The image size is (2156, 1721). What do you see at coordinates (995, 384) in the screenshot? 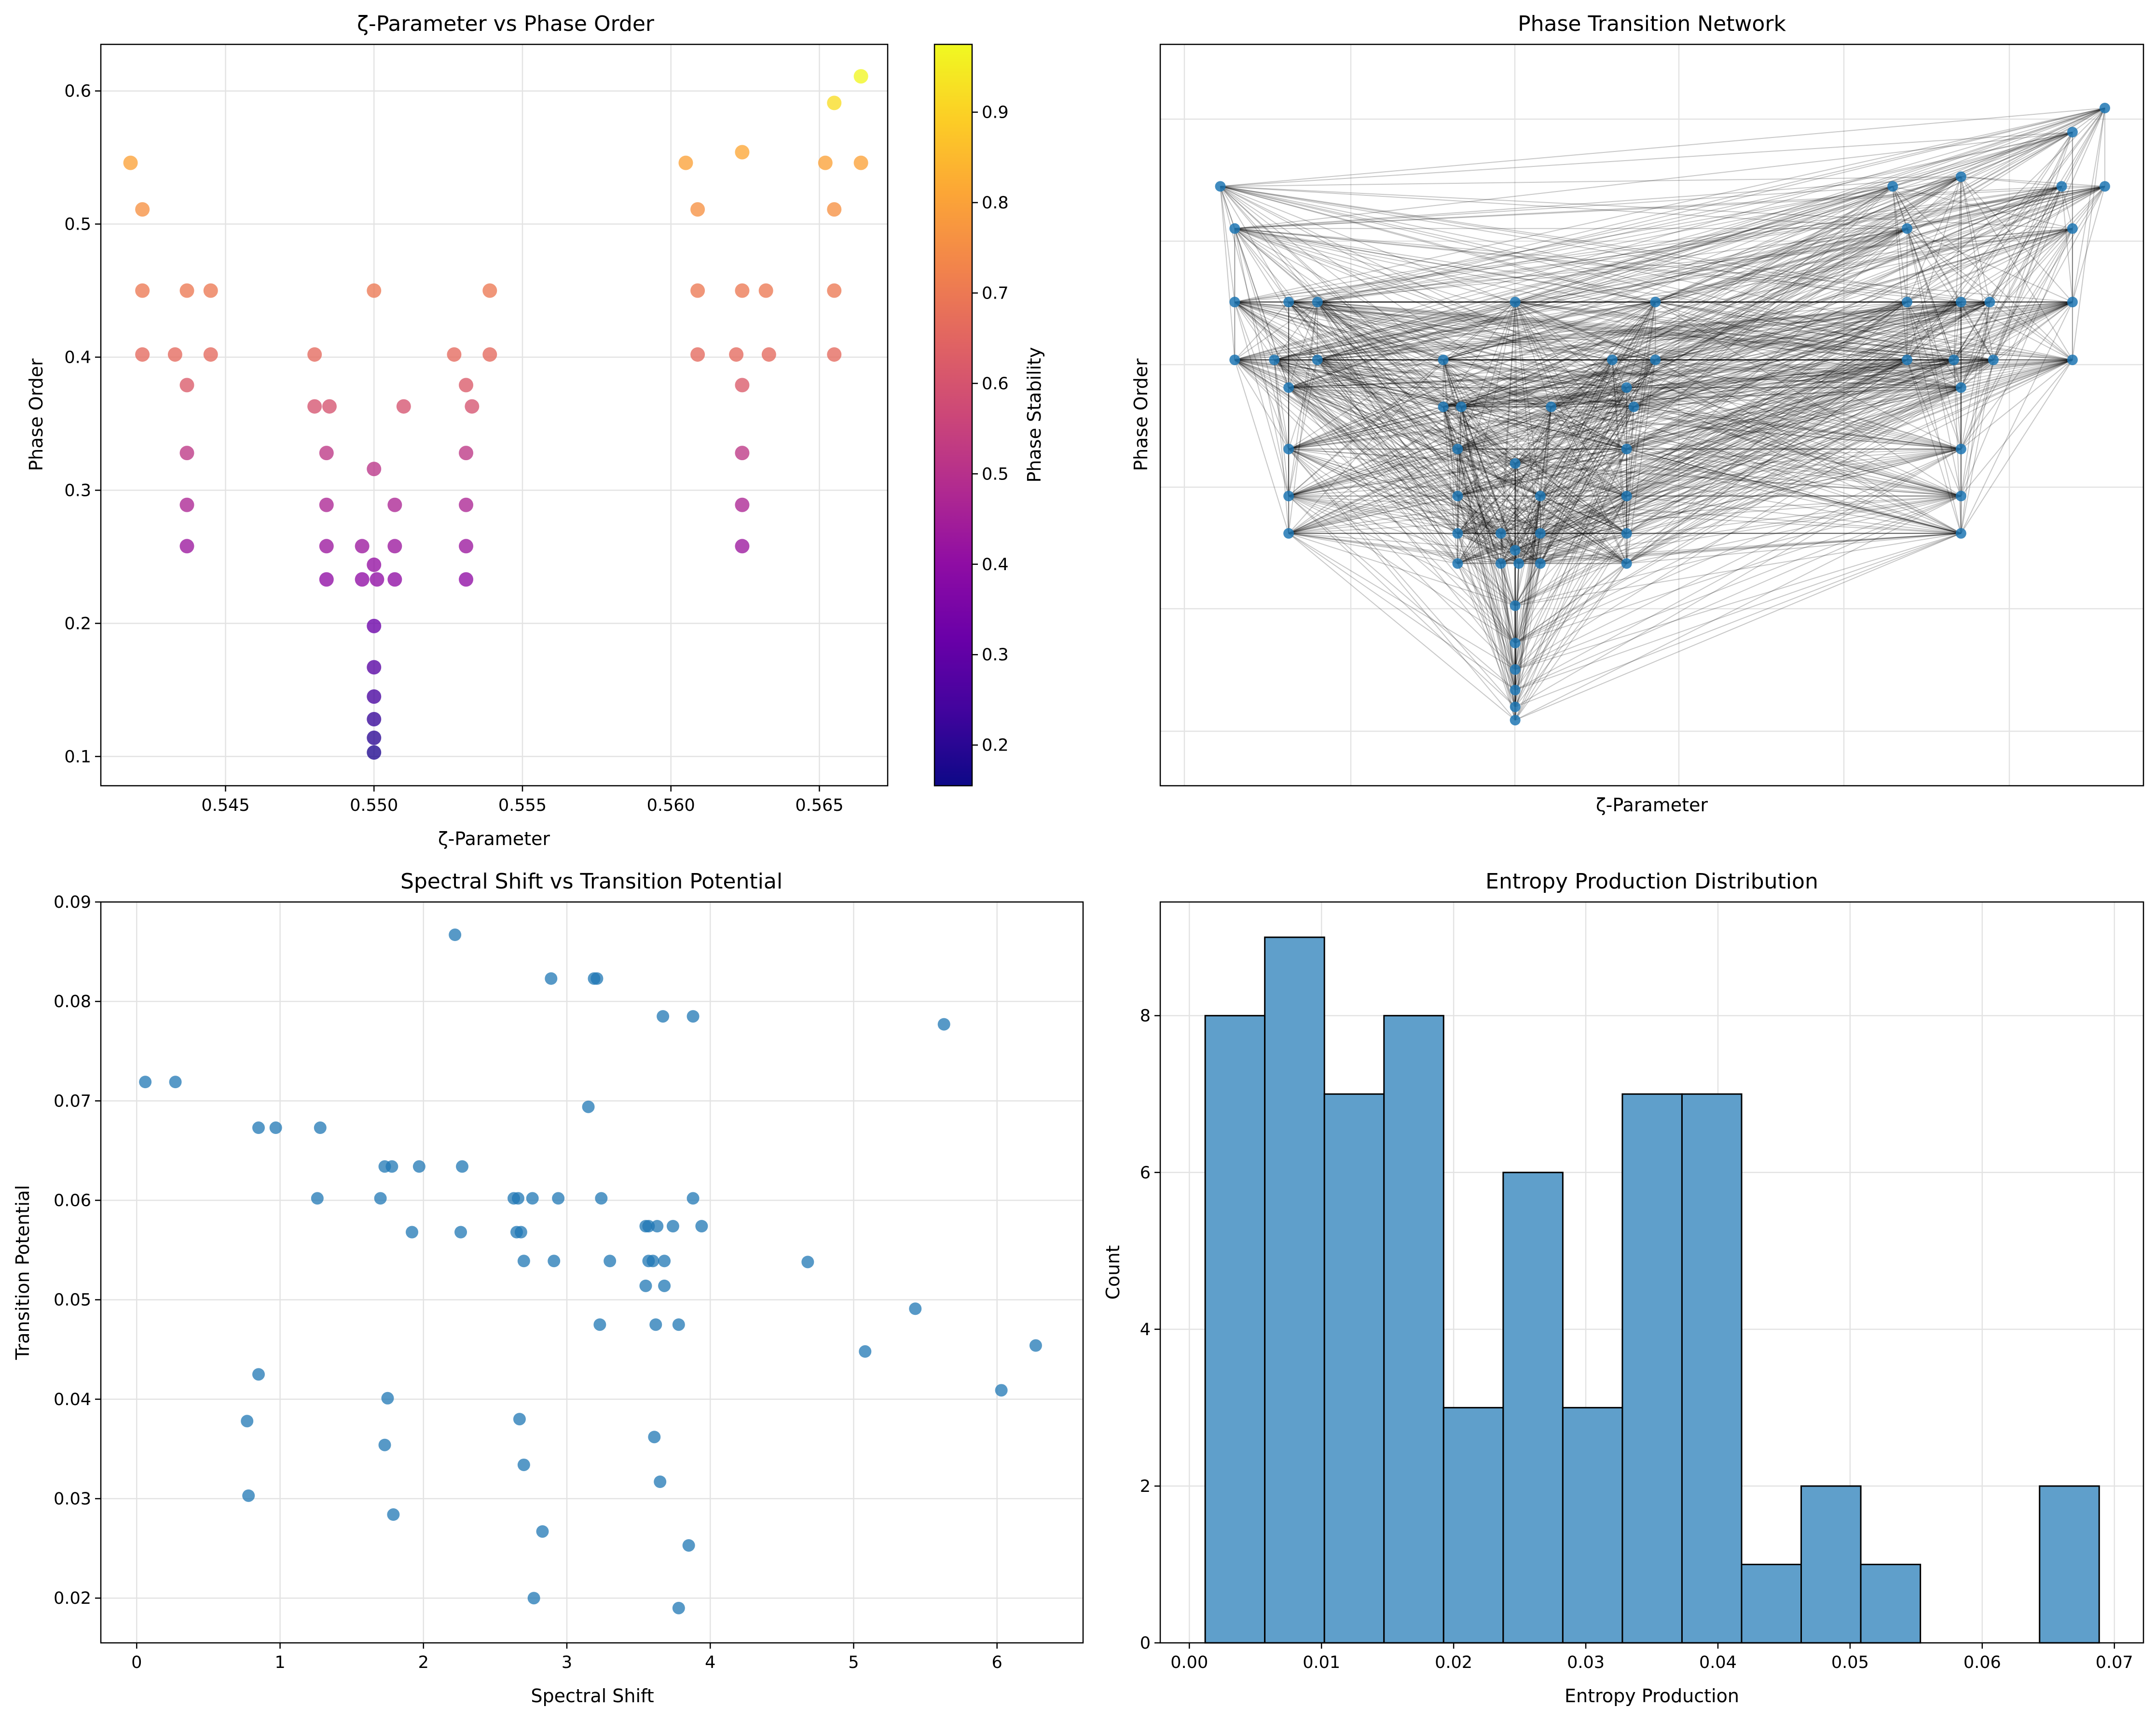
I see `colorbar-tick-label: 0.6` at bounding box center [995, 384].